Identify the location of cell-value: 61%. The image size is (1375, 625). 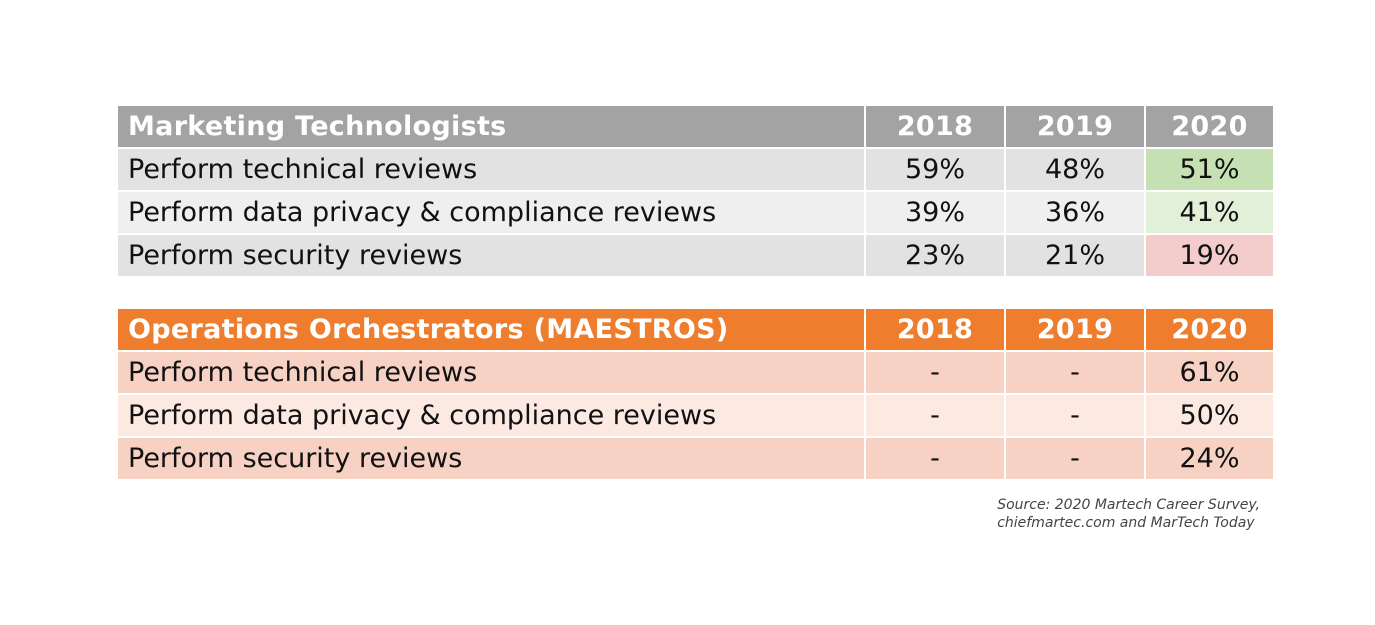
(1209, 373).